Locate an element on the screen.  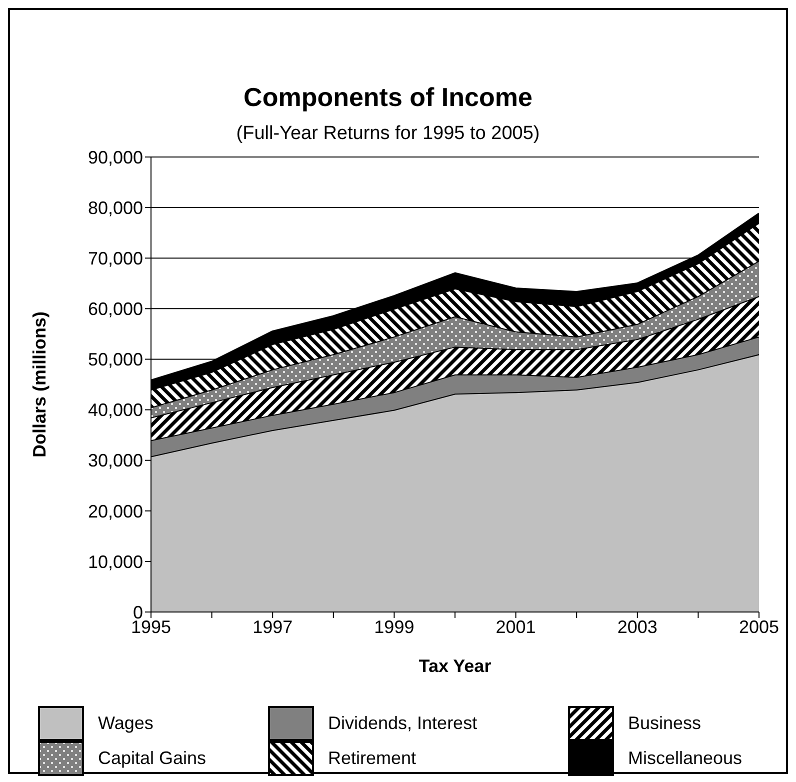
x-tick-label: 2005 is located at coordinates (759, 626).